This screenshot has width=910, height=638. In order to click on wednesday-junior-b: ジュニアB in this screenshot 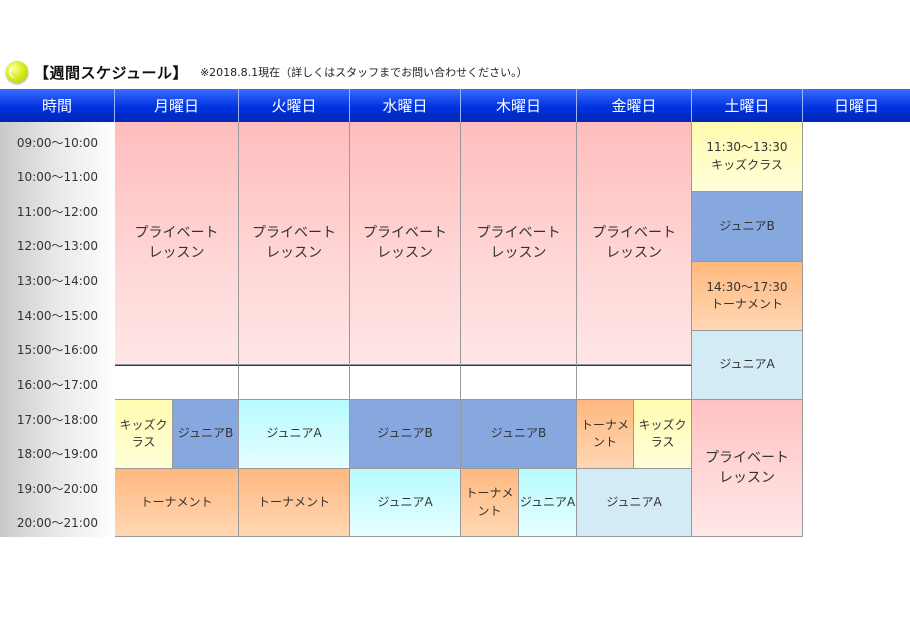, I will do `click(405, 434)`.